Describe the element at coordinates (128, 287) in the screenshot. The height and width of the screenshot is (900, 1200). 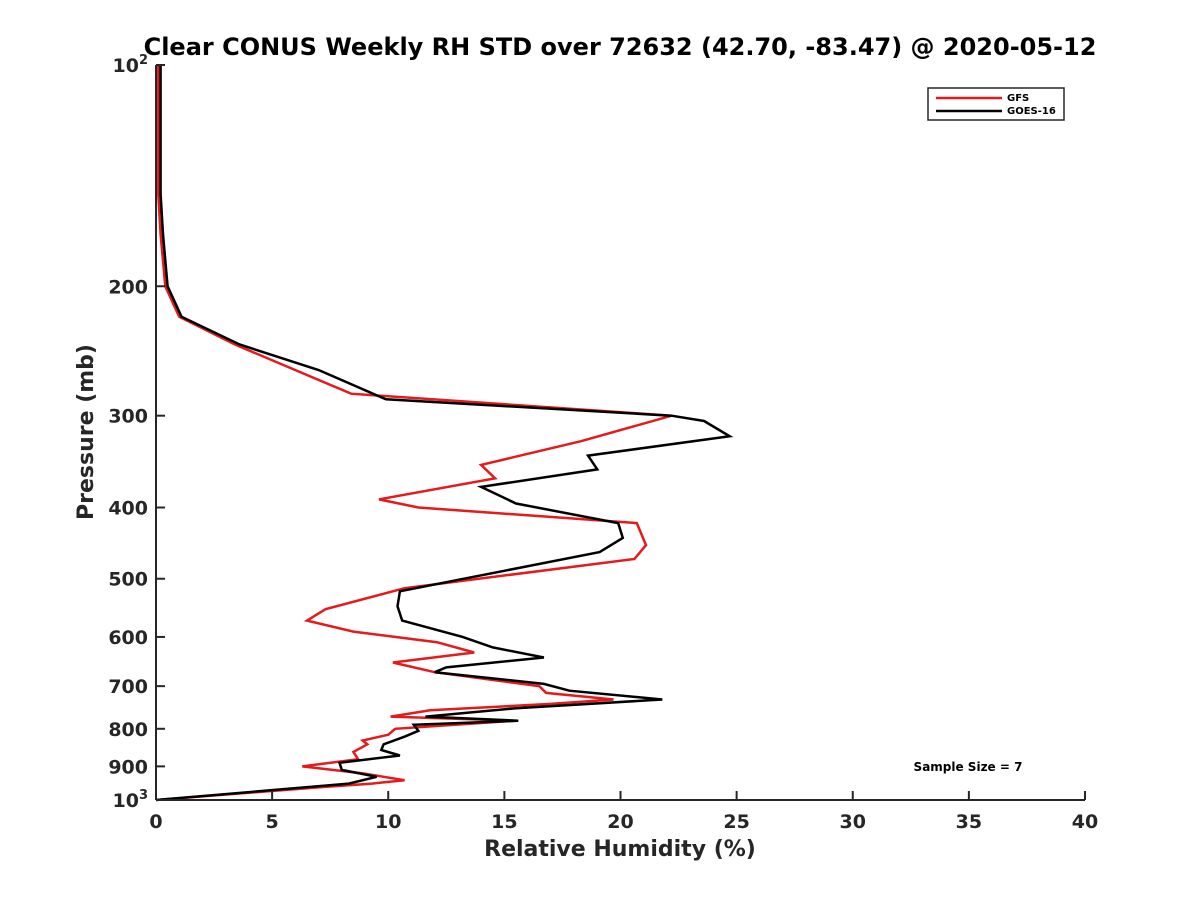
I see `y-tick-label: 200` at that location.